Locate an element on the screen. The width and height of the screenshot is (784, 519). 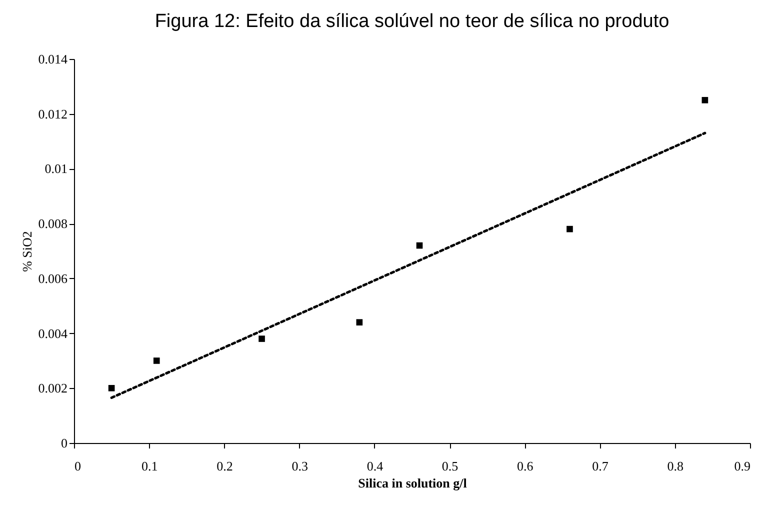
x-tick-label: 0 is located at coordinates (77, 466).